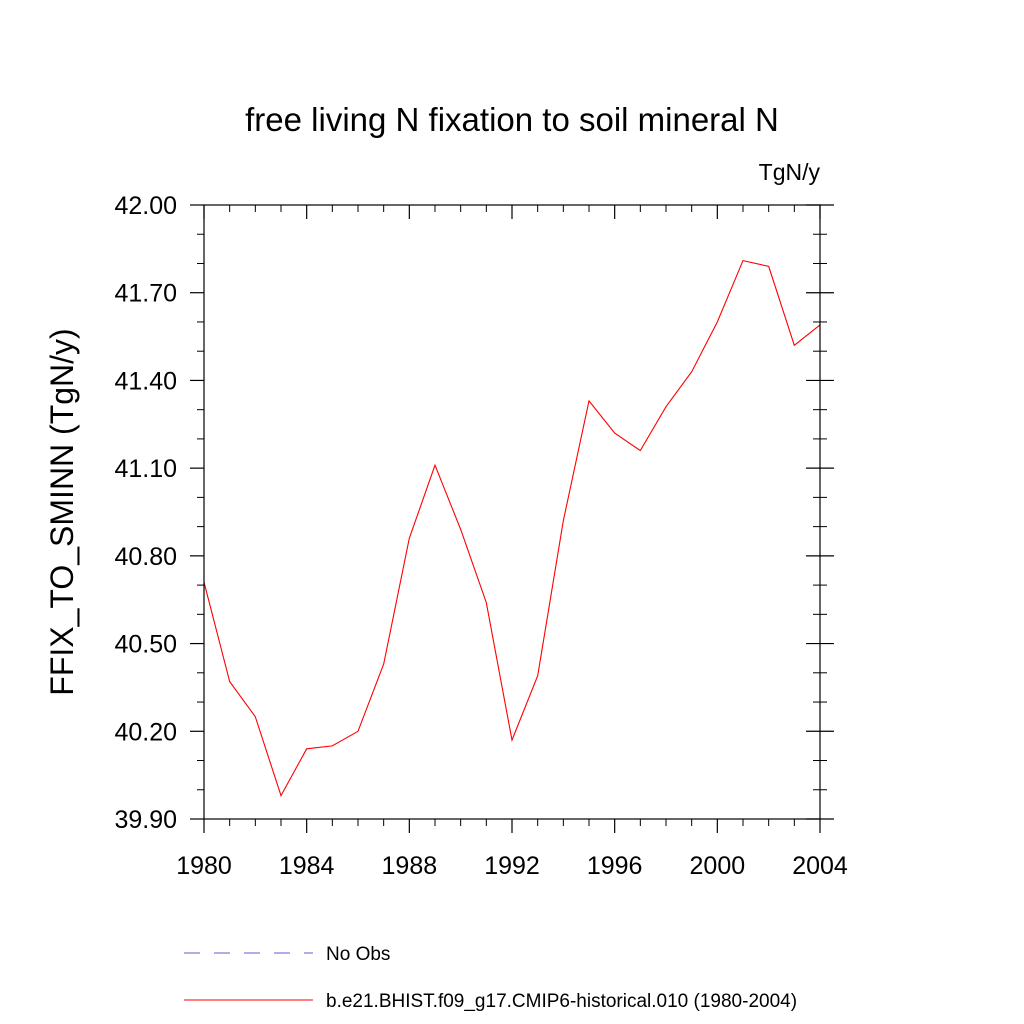 Image resolution: width=1024 pixels, height=1024 pixels. What do you see at coordinates (145, 557) in the screenshot?
I see `y-tick-label: 40.80` at bounding box center [145, 557].